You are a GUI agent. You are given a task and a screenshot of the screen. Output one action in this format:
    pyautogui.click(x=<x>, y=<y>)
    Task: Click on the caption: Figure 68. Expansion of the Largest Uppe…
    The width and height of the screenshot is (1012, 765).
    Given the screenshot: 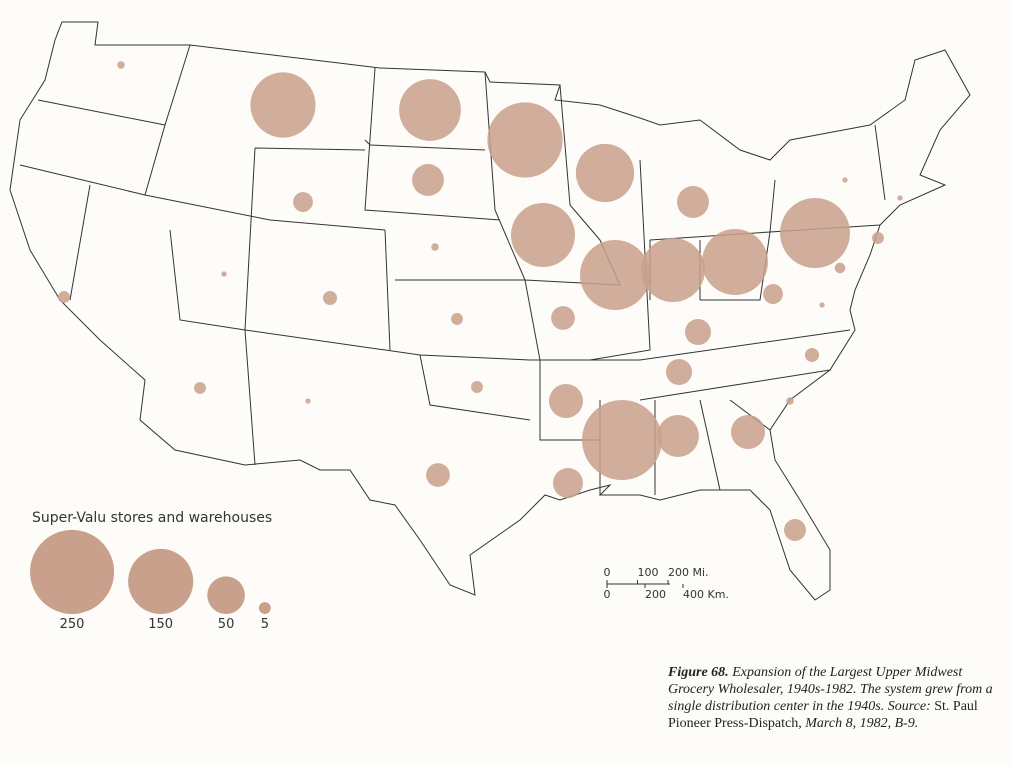 What is the action you would take?
    pyautogui.click(x=833, y=698)
    